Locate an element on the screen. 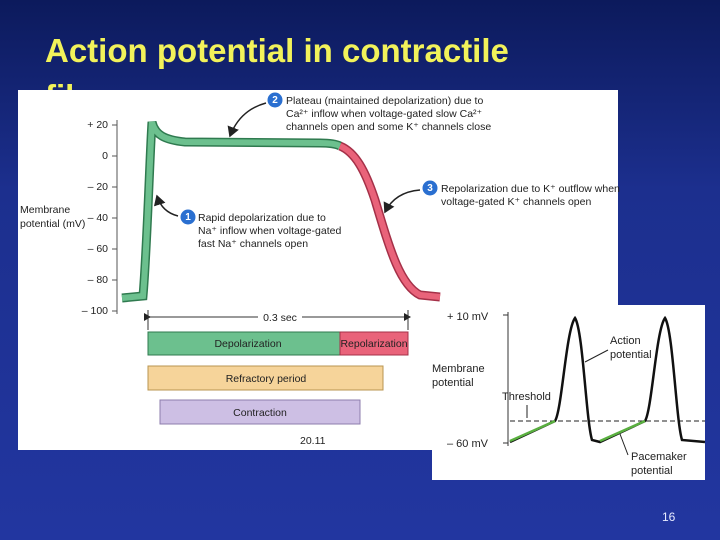 The width and height of the screenshot is (720, 540). callout-text: Rapid depolarization due to is located at coordinates (262, 218).